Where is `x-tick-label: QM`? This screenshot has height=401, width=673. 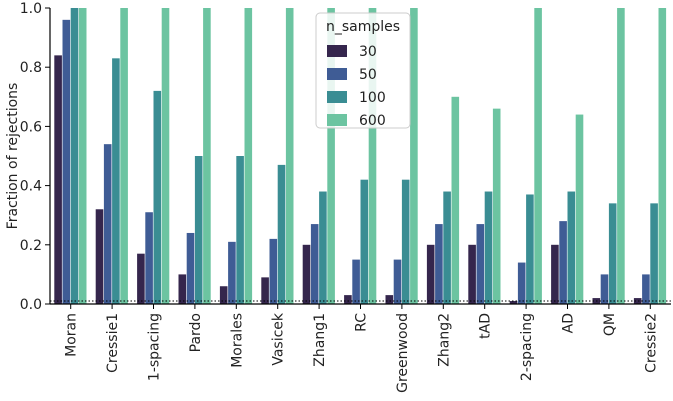 x-tick-label: QM is located at coordinates (610, 324).